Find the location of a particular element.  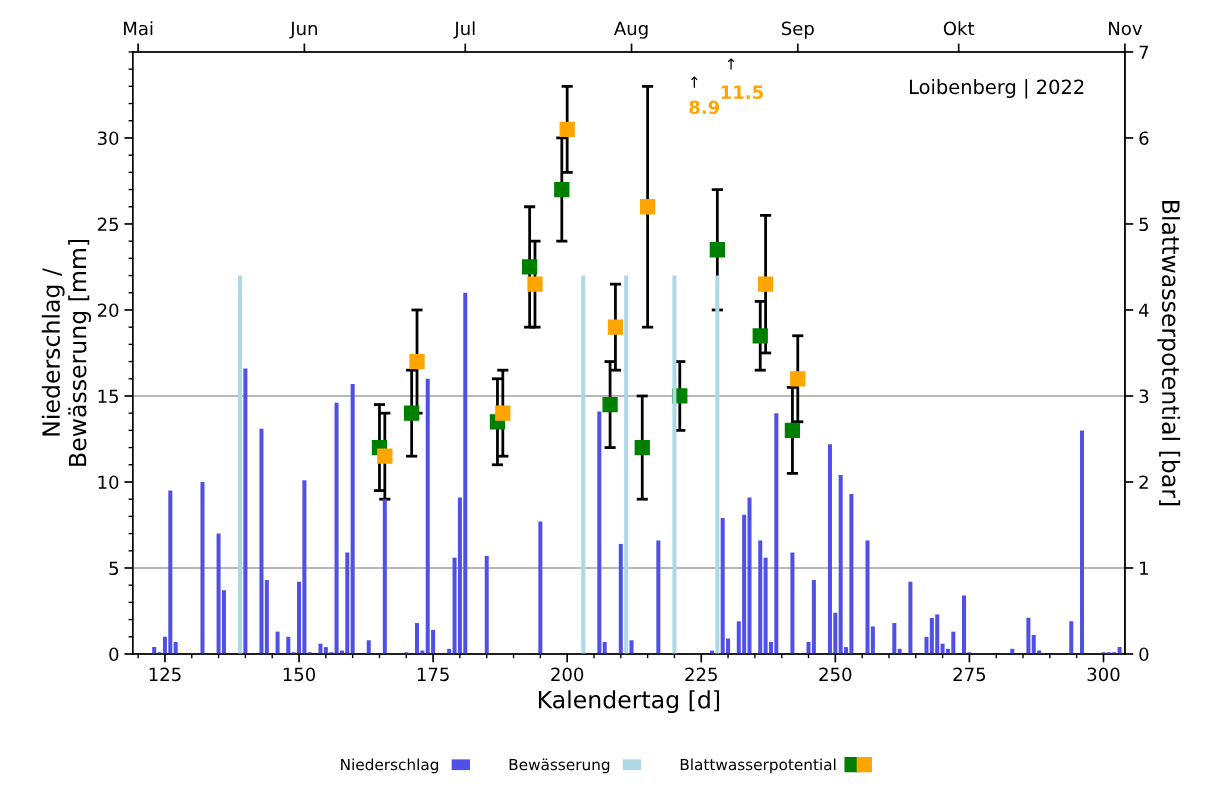

y2-tick-label: 0 is located at coordinates (1144, 654).